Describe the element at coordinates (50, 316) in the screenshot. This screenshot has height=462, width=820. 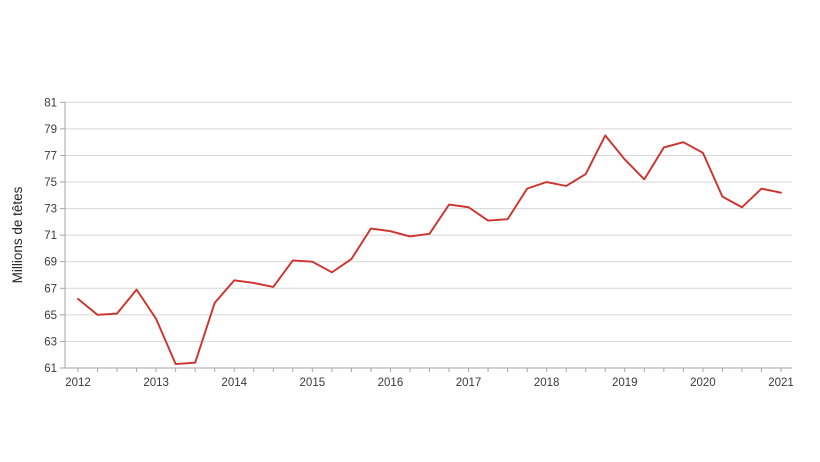
I see `y-tick-label-65: 65` at that location.